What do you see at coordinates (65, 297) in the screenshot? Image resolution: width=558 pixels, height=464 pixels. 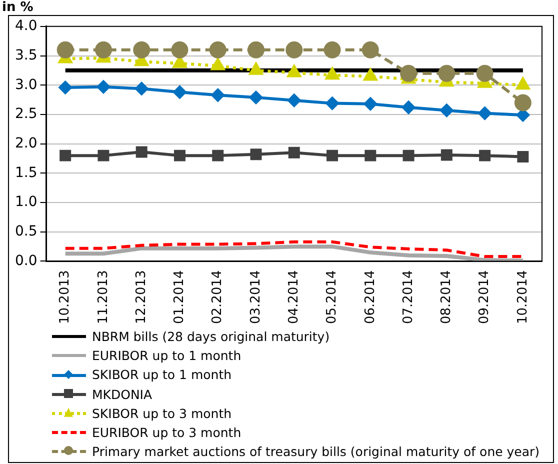 I see `x-tick-label: 10.2013` at bounding box center [65, 297].